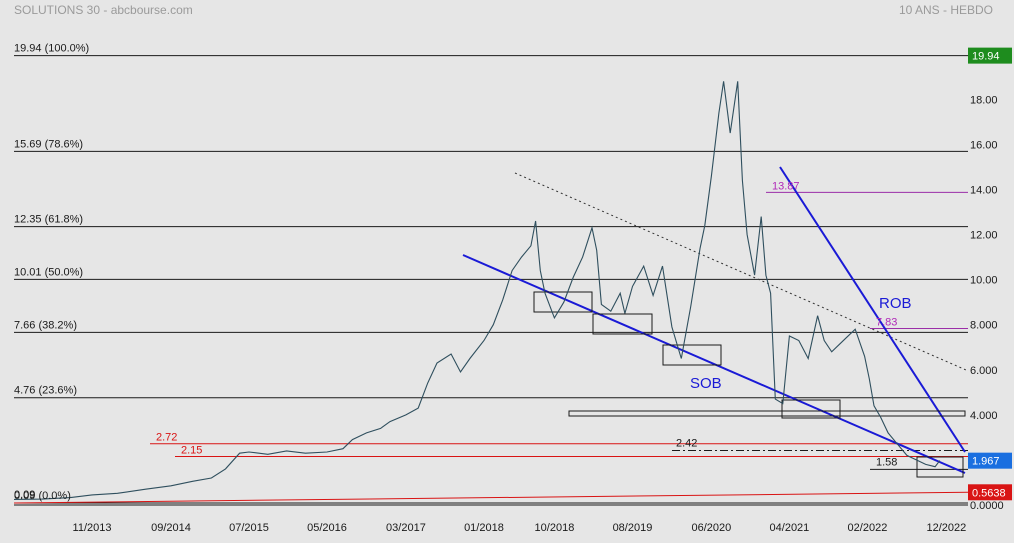  What do you see at coordinates (987, 506) in the screenshot?
I see `y-tick-label: 0.0000` at bounding box center [987, 506].